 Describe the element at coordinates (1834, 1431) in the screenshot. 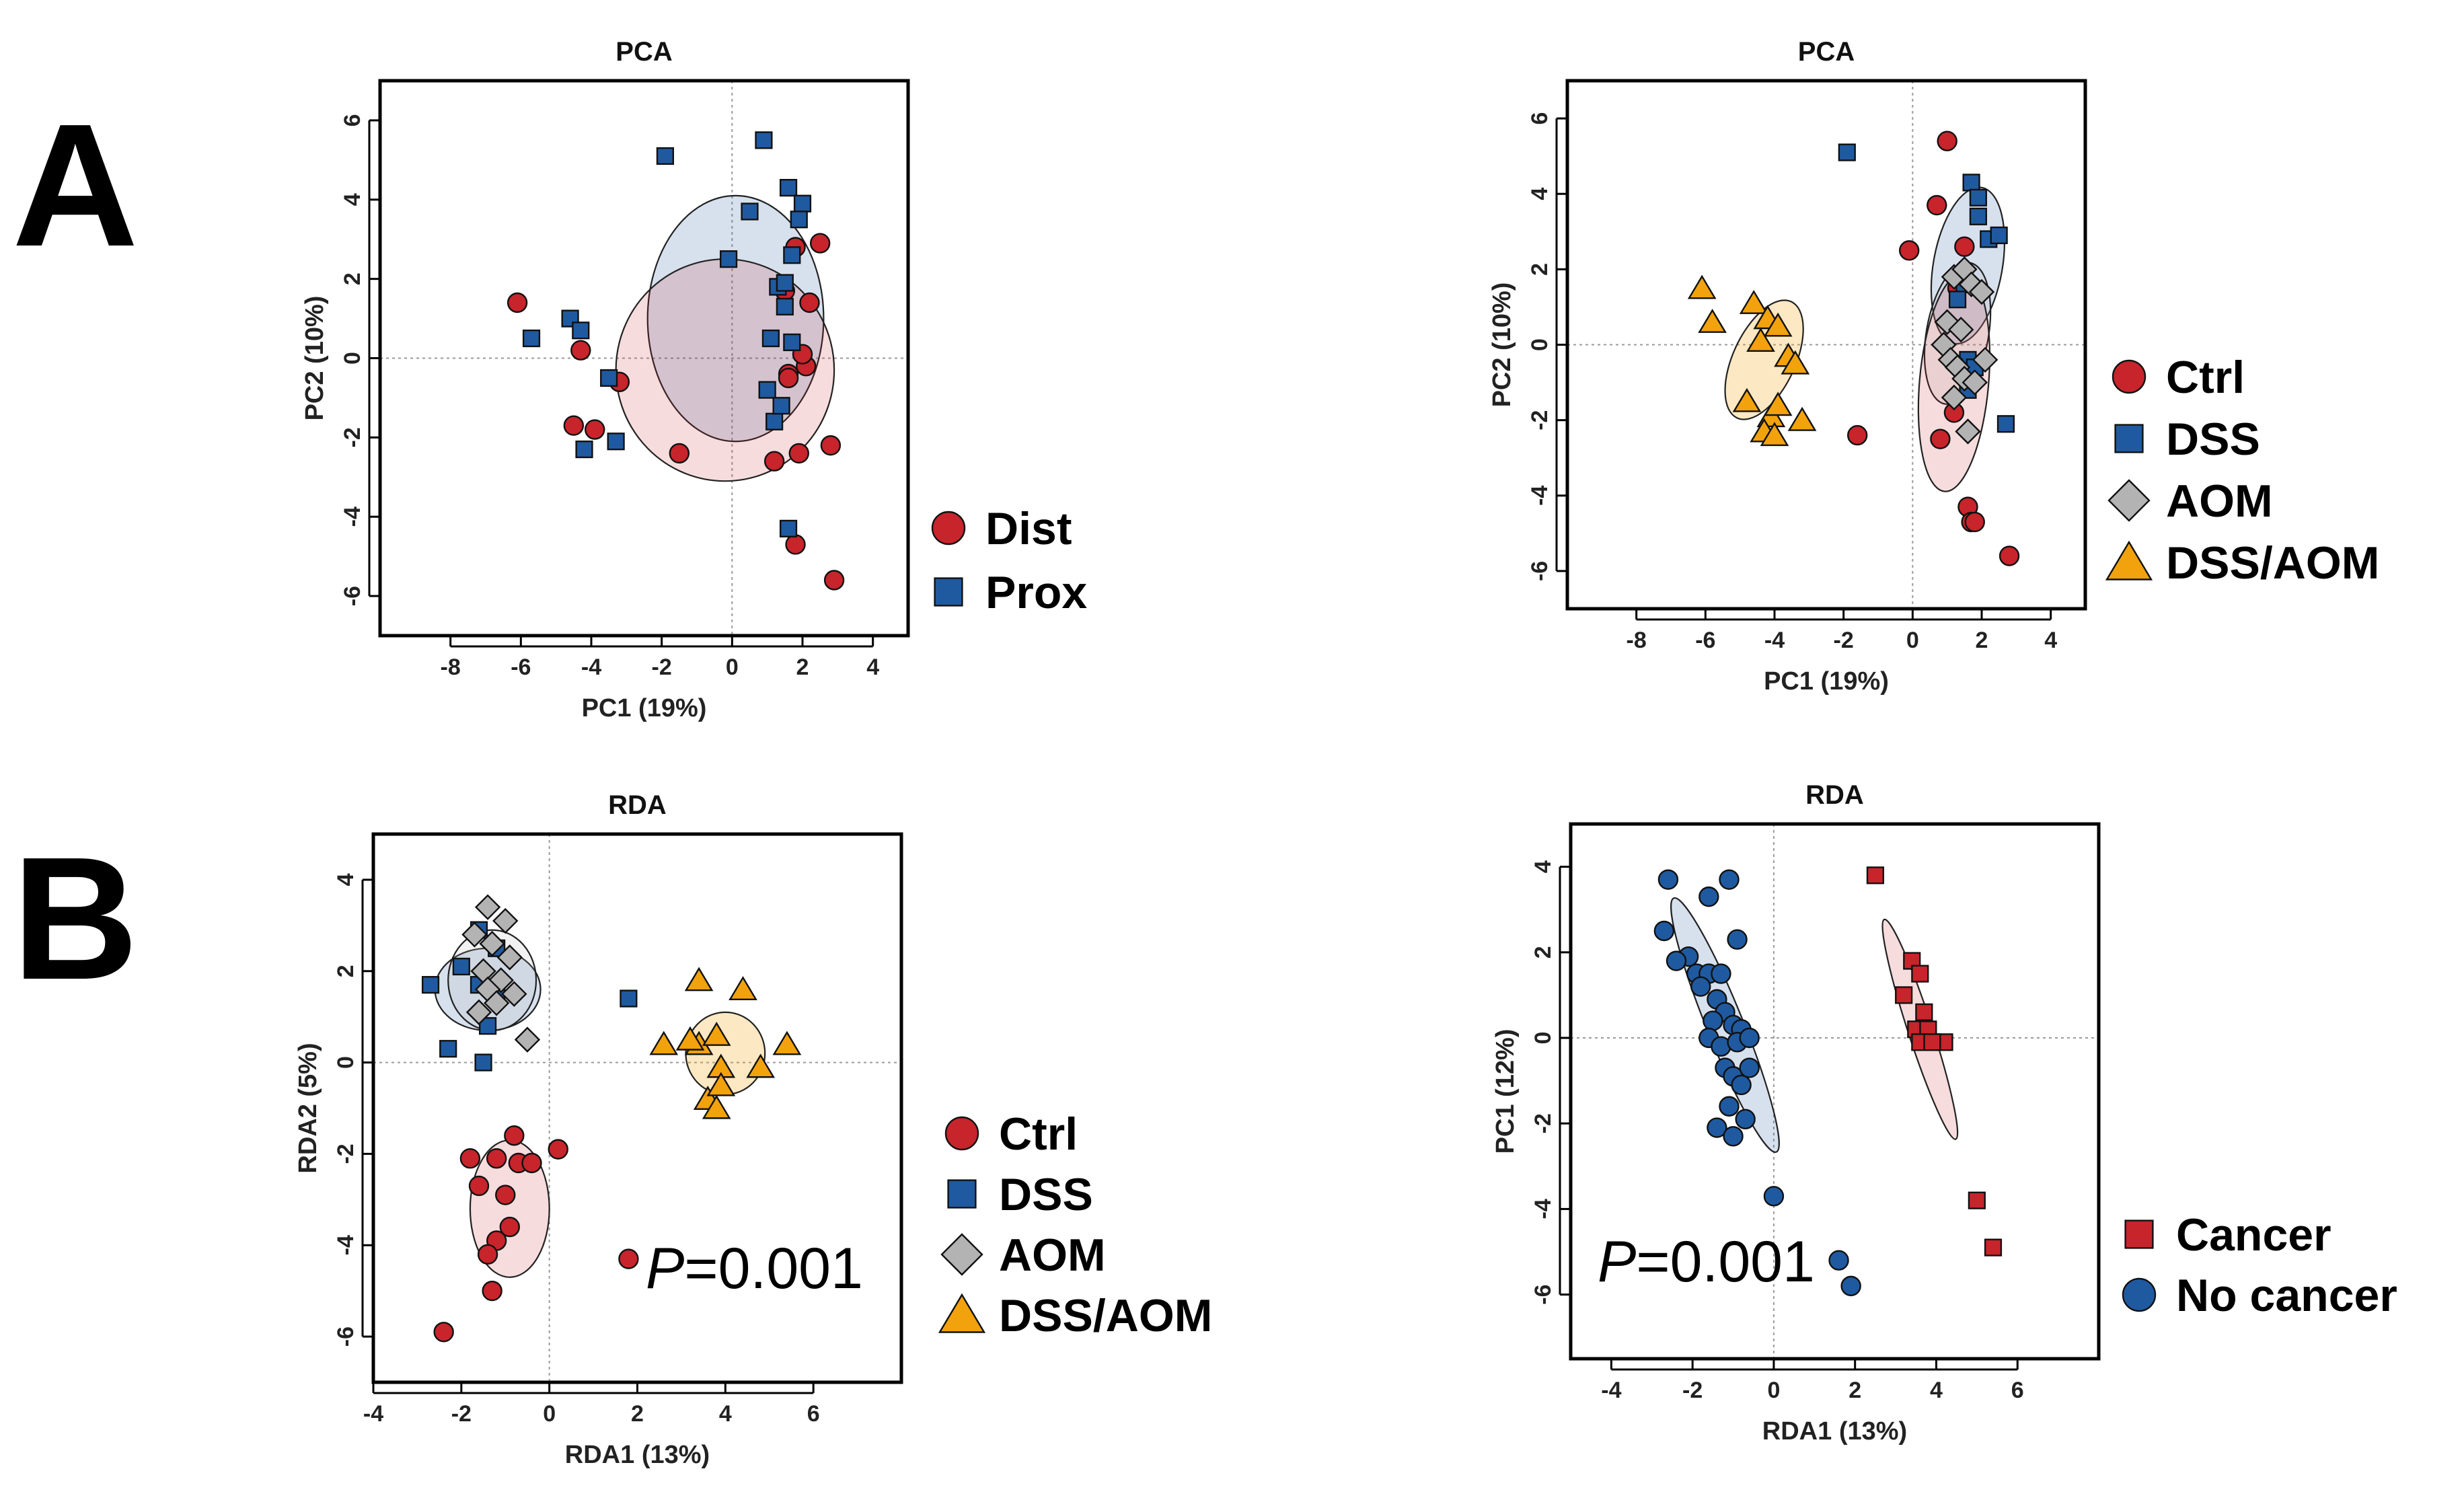

I see `x-axis-label: RDA1 (13%)` at that location.